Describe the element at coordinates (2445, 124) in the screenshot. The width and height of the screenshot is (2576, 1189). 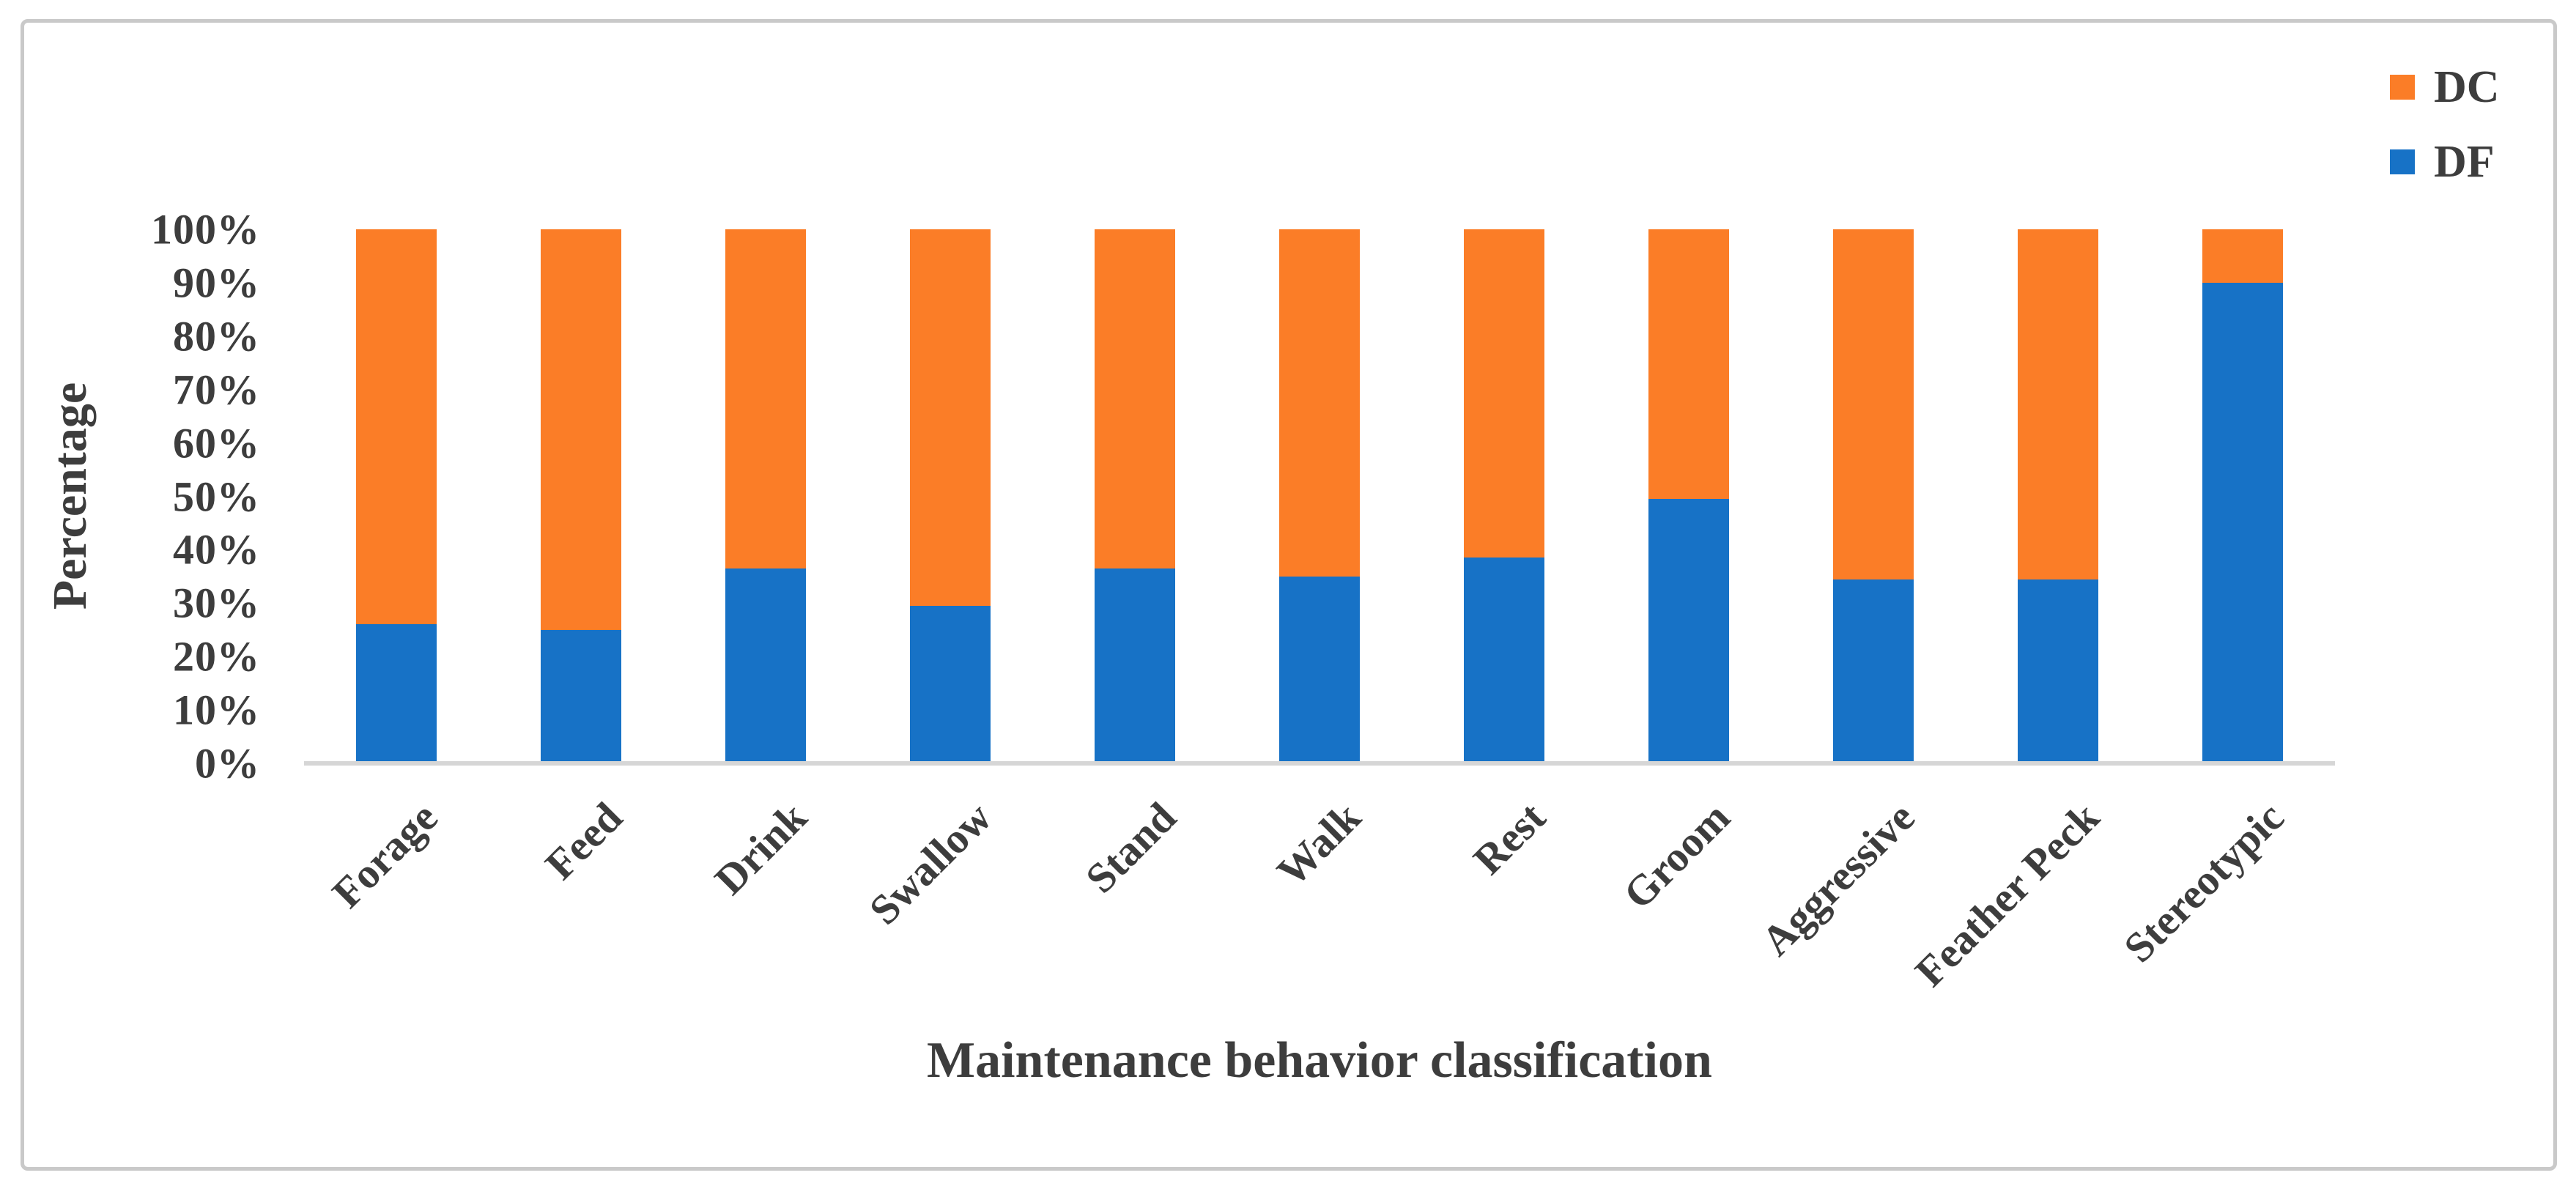
I see `legend: DC DF` at that location.